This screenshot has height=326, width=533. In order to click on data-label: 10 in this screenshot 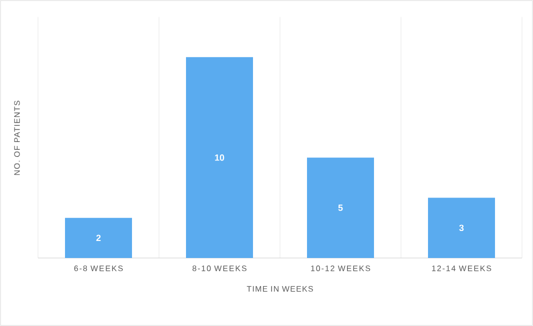, I will do `click(219, 157)`.